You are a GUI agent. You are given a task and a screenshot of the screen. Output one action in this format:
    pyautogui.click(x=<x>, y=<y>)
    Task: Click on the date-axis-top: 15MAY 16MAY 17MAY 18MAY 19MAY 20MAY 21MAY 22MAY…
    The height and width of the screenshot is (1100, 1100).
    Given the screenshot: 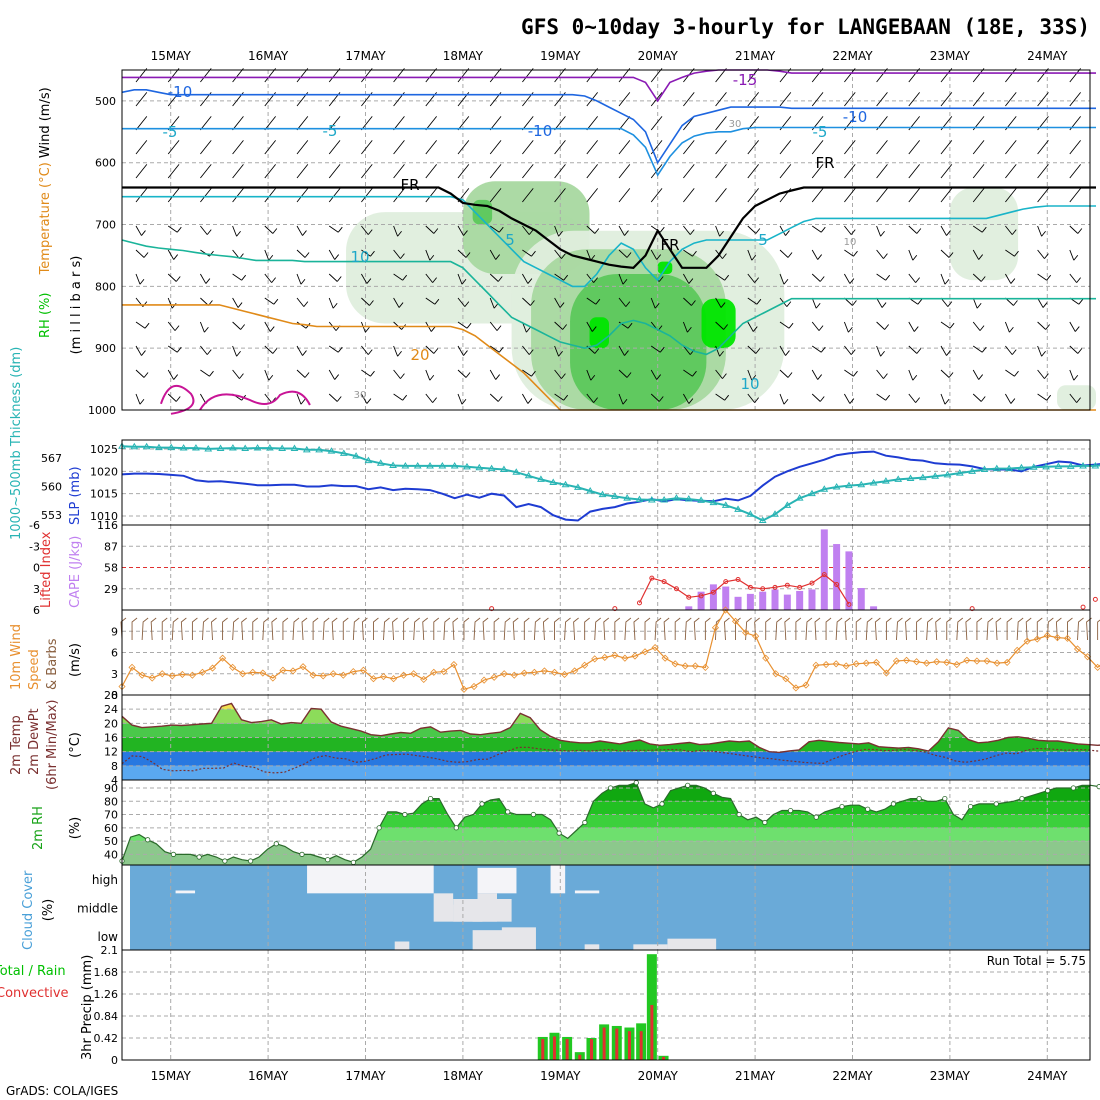 What is the action you would take?
    pyautogui.click(x=610, y=56)
    